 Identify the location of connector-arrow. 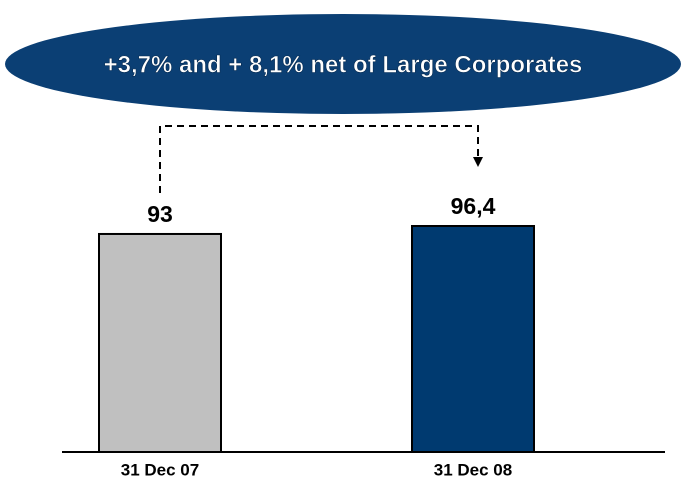
(321, 159).